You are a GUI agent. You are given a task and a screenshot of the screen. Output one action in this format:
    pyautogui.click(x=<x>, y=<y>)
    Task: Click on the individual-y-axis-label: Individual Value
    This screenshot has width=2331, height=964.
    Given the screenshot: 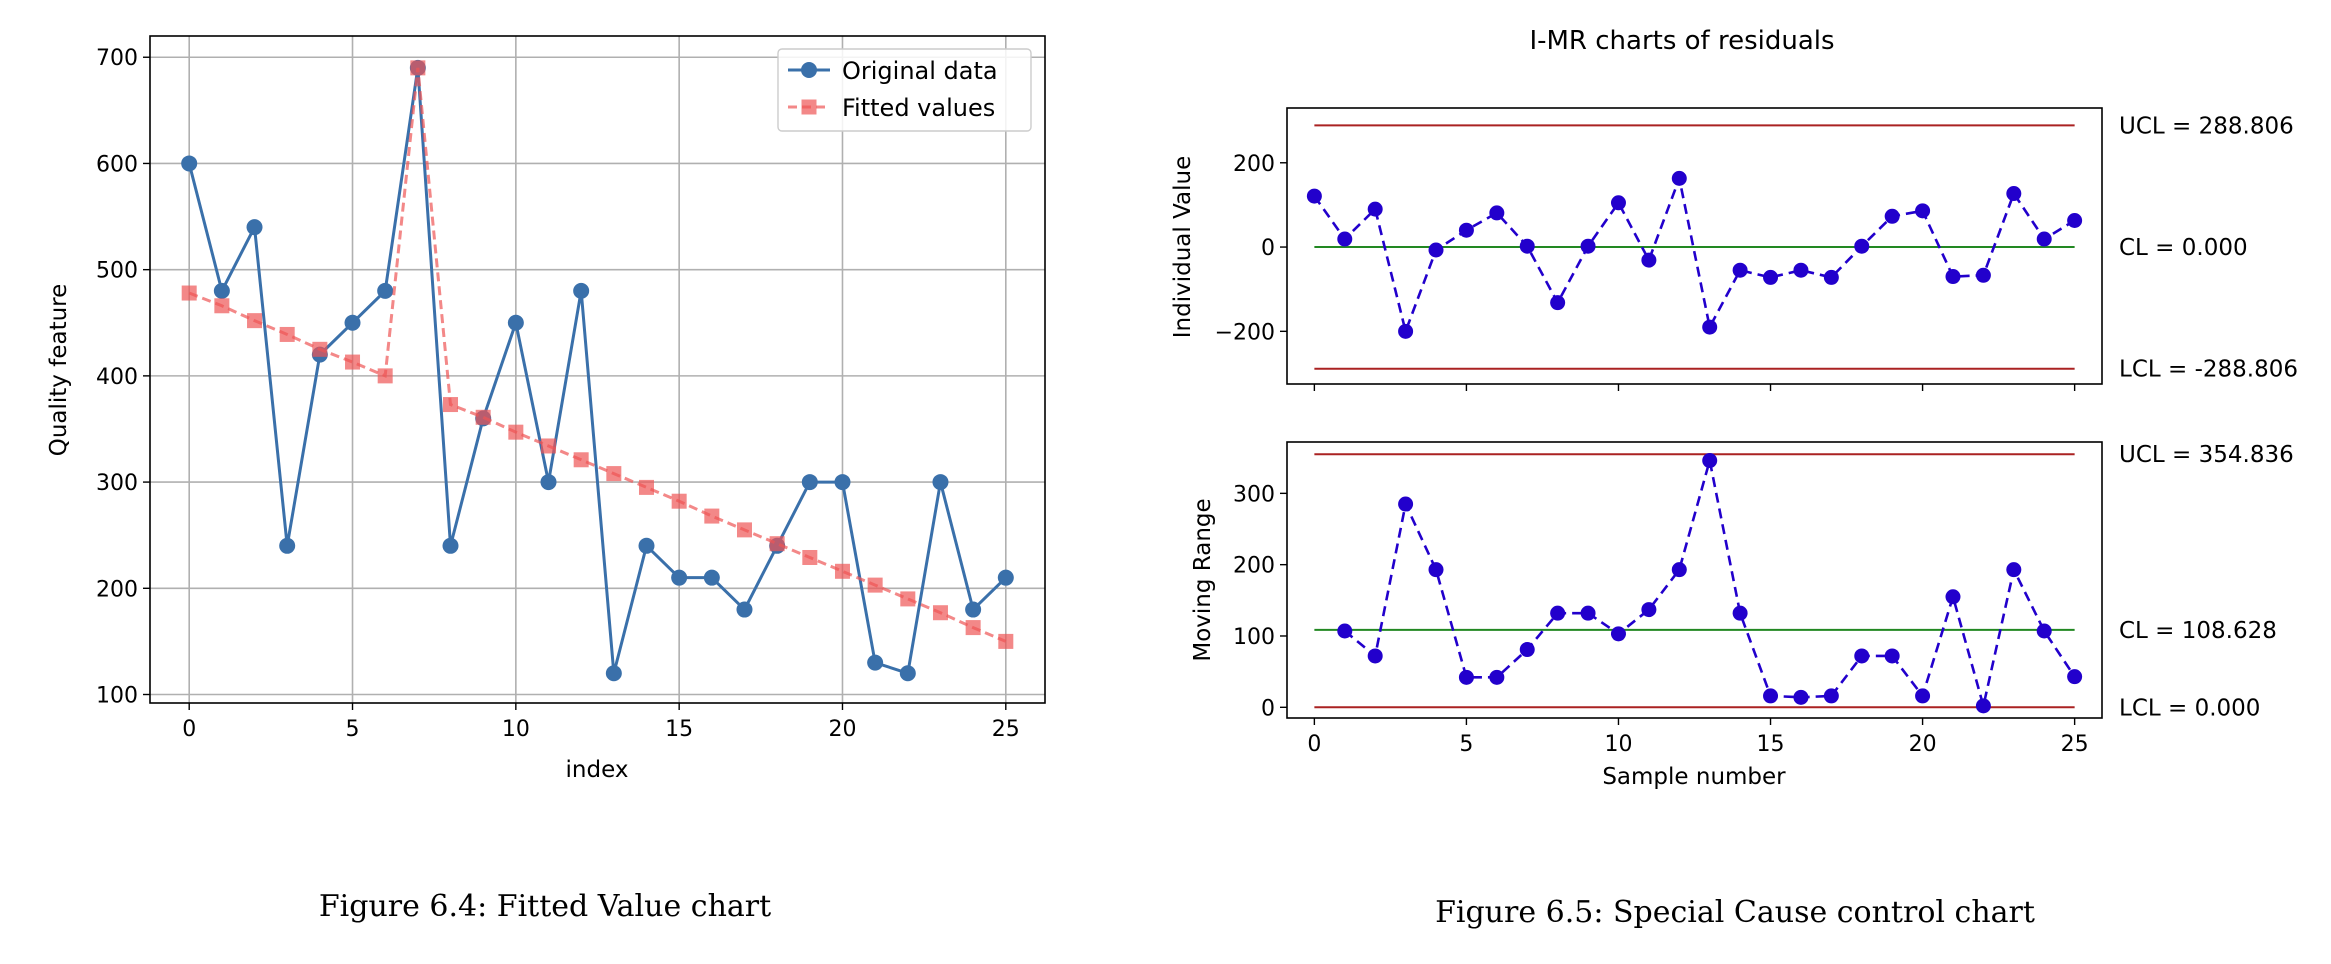 What is the action you would take?
    pyautogui.click(x=1183, y=247)
    